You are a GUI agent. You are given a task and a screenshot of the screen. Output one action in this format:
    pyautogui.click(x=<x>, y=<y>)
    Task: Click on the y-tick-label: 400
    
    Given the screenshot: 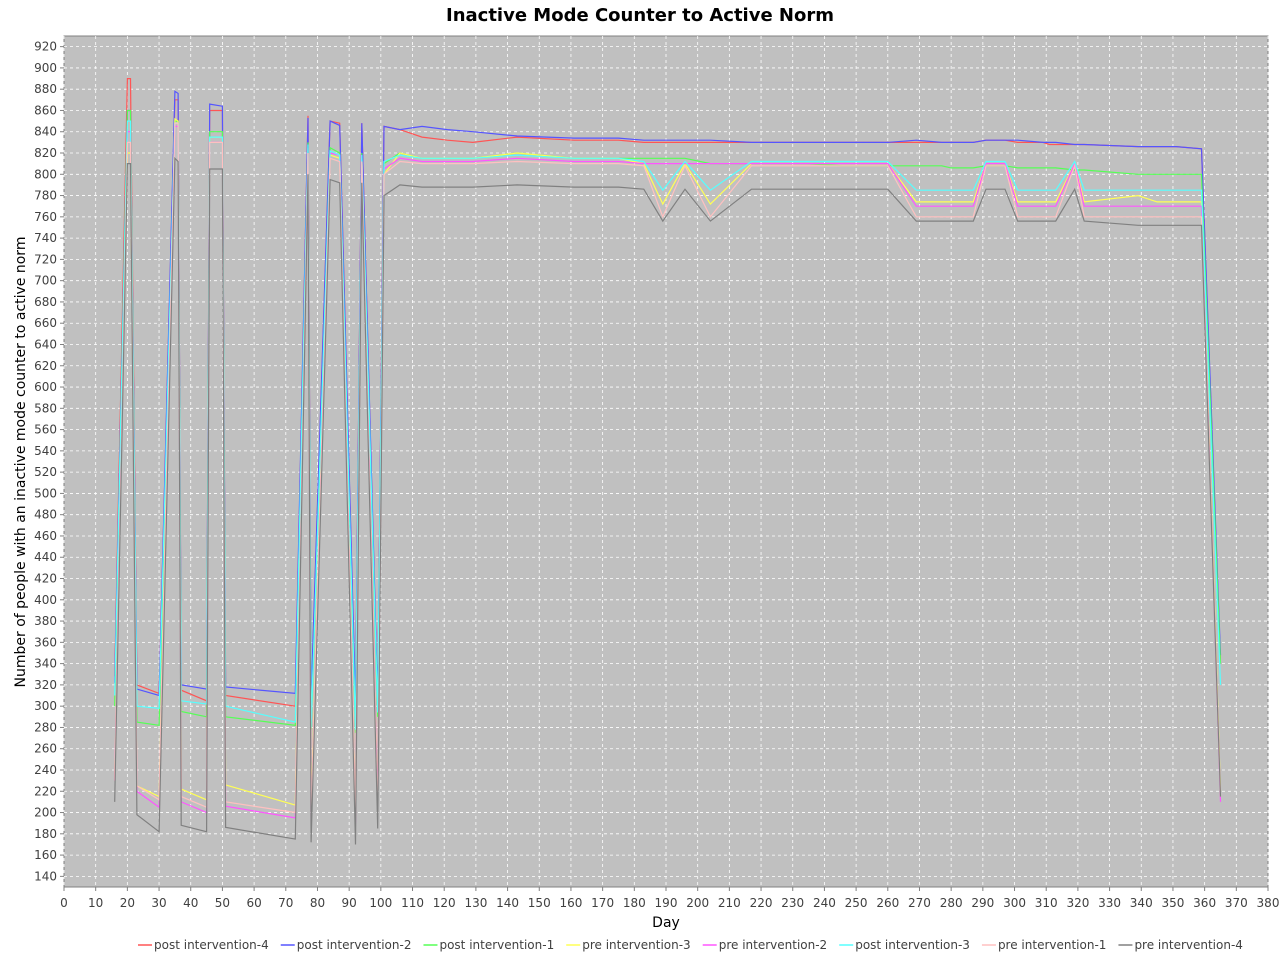 What is the action you would take?
    pyautogui.click(x=45, y=600)
    